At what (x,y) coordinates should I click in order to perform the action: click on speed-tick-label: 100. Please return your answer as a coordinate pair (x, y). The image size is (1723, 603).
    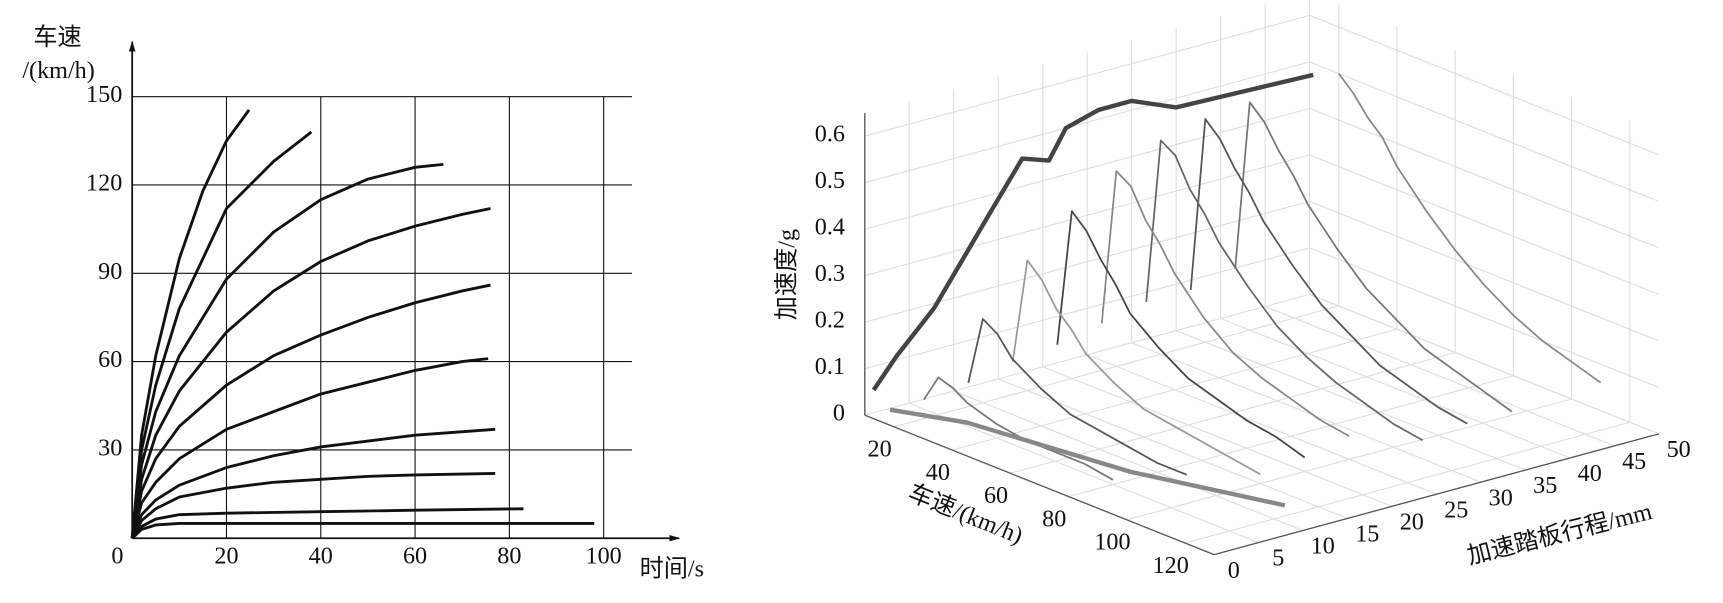
    Looking at the image, I should click on (1112, 542).